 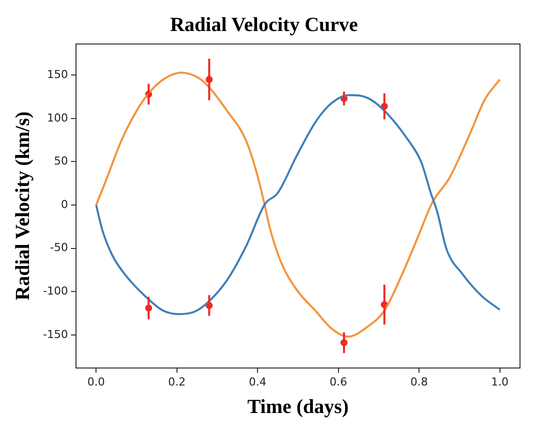 I want to click on x-tick-label: 1.0, so click(x=500, y=381).